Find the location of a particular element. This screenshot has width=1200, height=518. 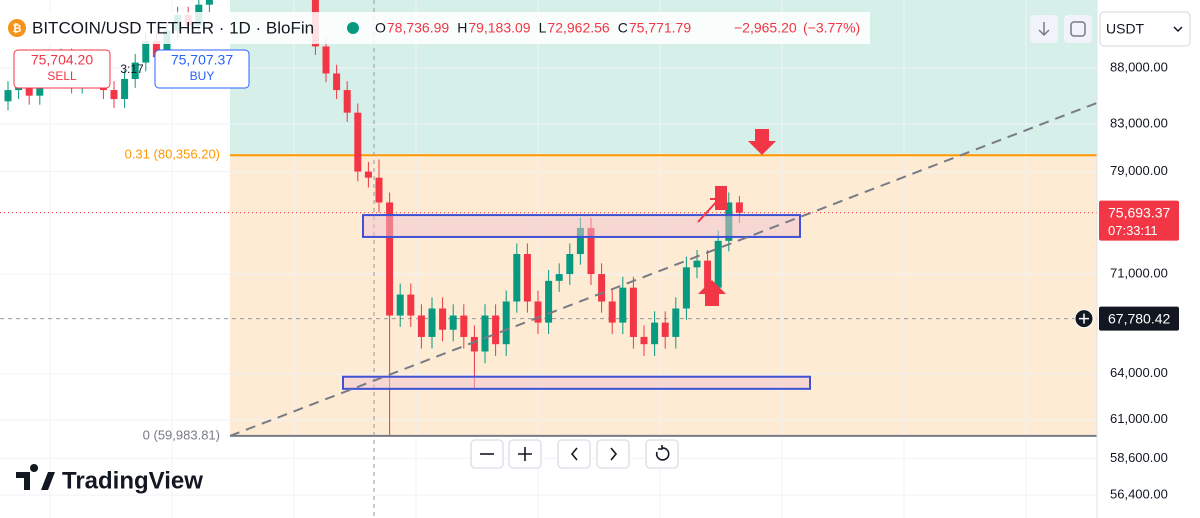

brand: TradingView is located at coordinates (132, 480).